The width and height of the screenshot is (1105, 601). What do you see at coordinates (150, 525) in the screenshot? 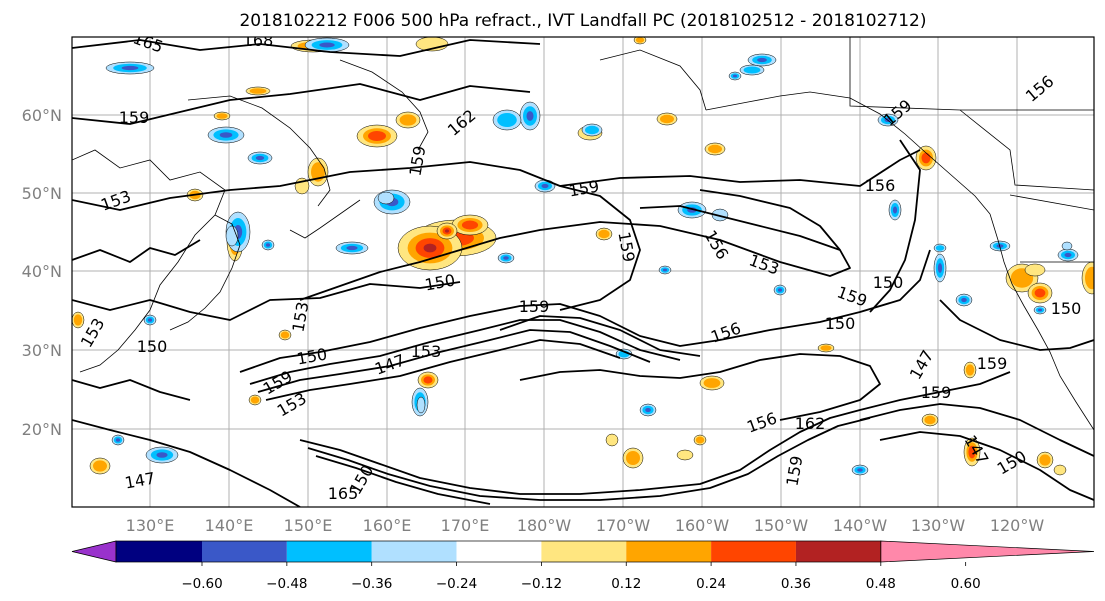
I see `lon-label: 130°E` at bounding box center [150, 525].